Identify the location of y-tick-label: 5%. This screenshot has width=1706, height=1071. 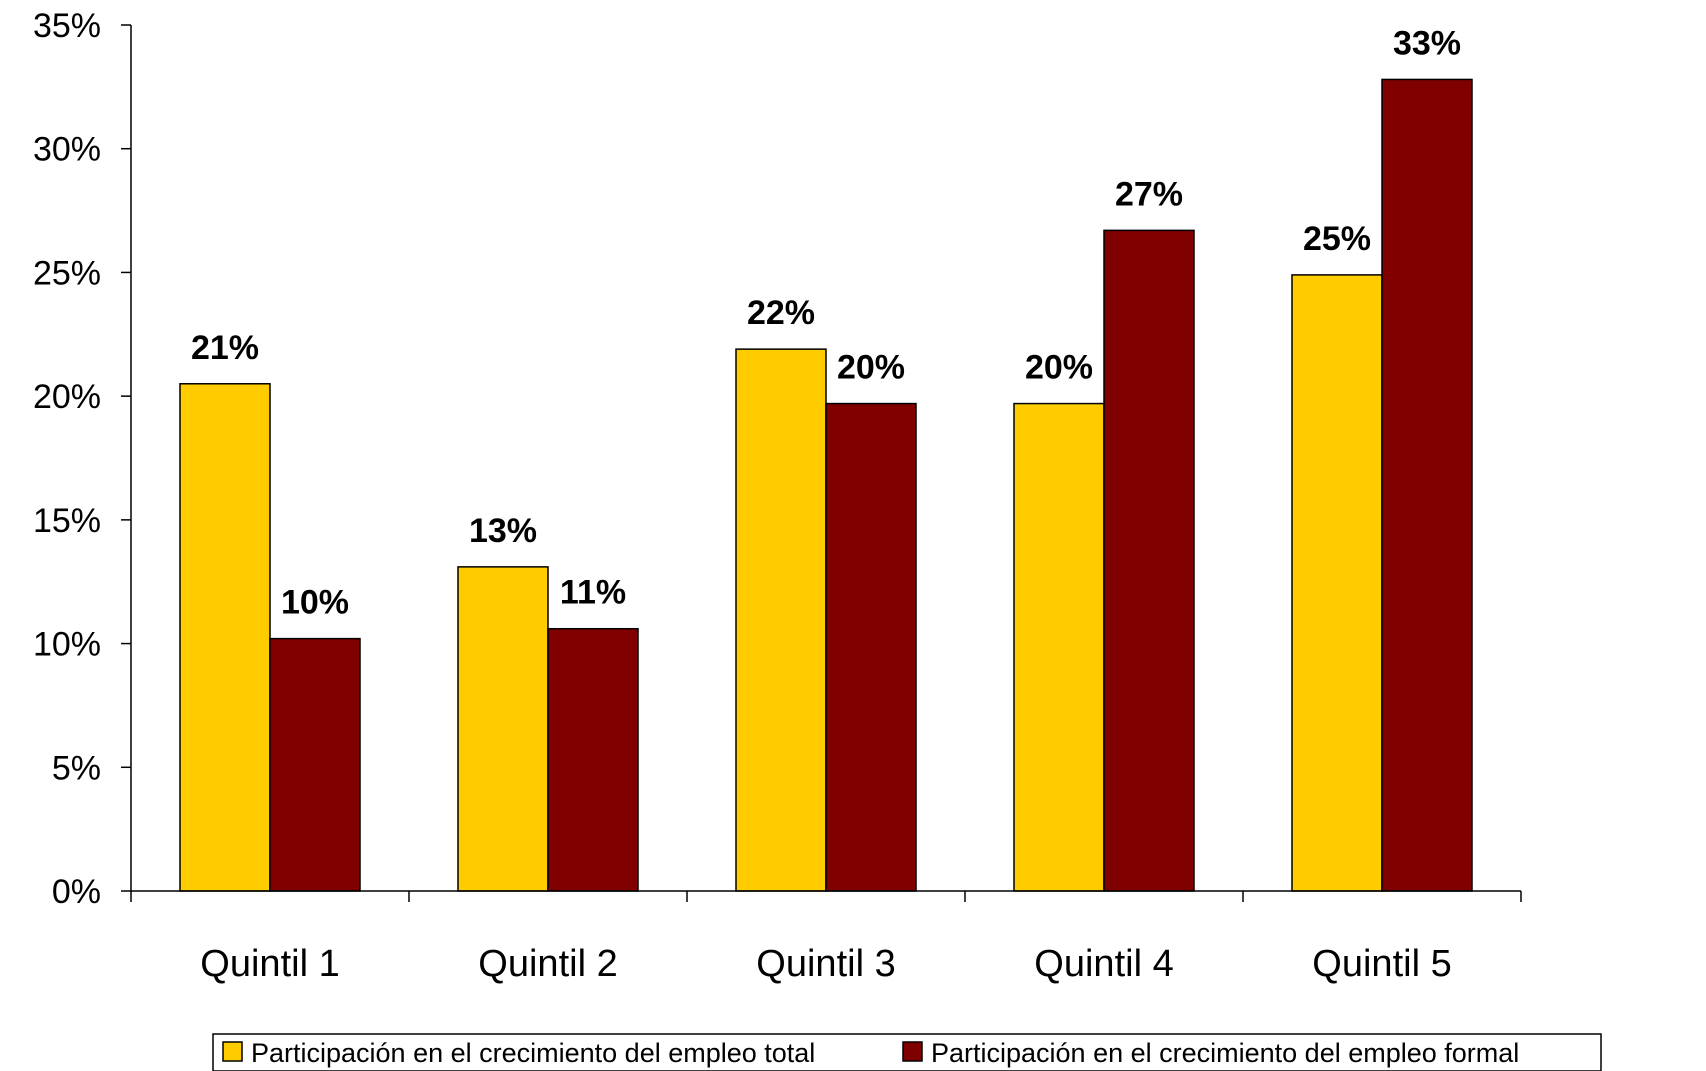
(76, 768).